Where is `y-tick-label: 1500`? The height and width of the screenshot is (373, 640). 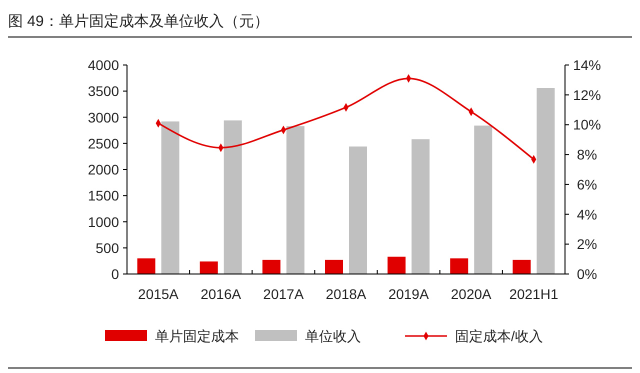
y-tick-label: 1500 is located at coordinates (104, 196).